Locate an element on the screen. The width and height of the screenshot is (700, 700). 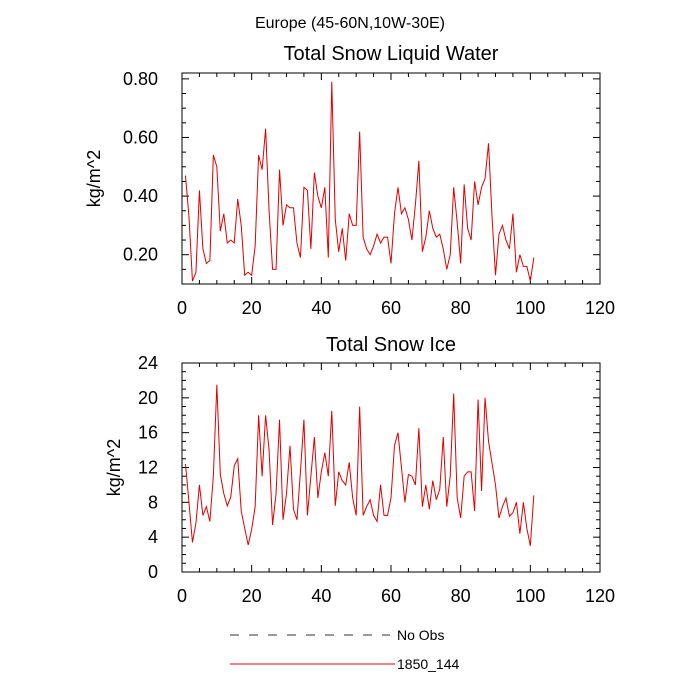
legend: No Obs 1850_144 is located at coordinates (345, 649).